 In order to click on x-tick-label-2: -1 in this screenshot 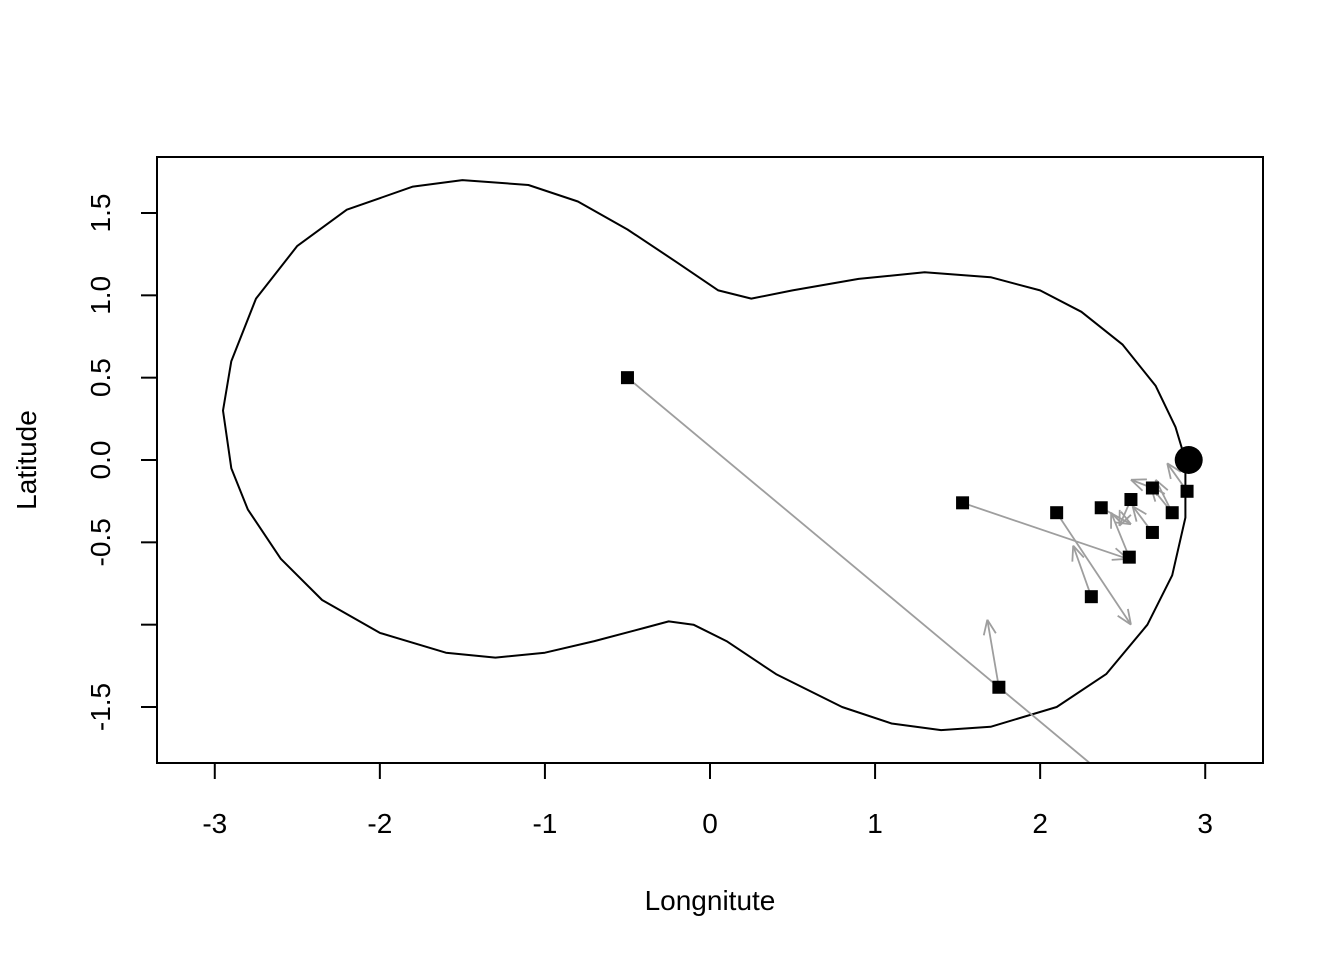, I will do `click(544, 823)`.